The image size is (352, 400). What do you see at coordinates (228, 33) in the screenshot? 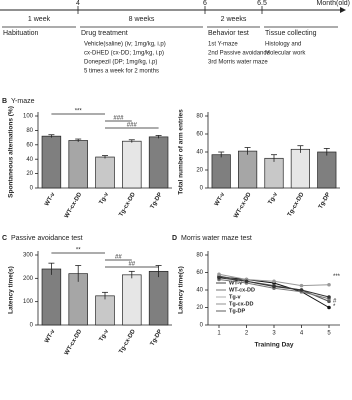
I see `stage-name: Behavior test` at bounding box center [228, 33].